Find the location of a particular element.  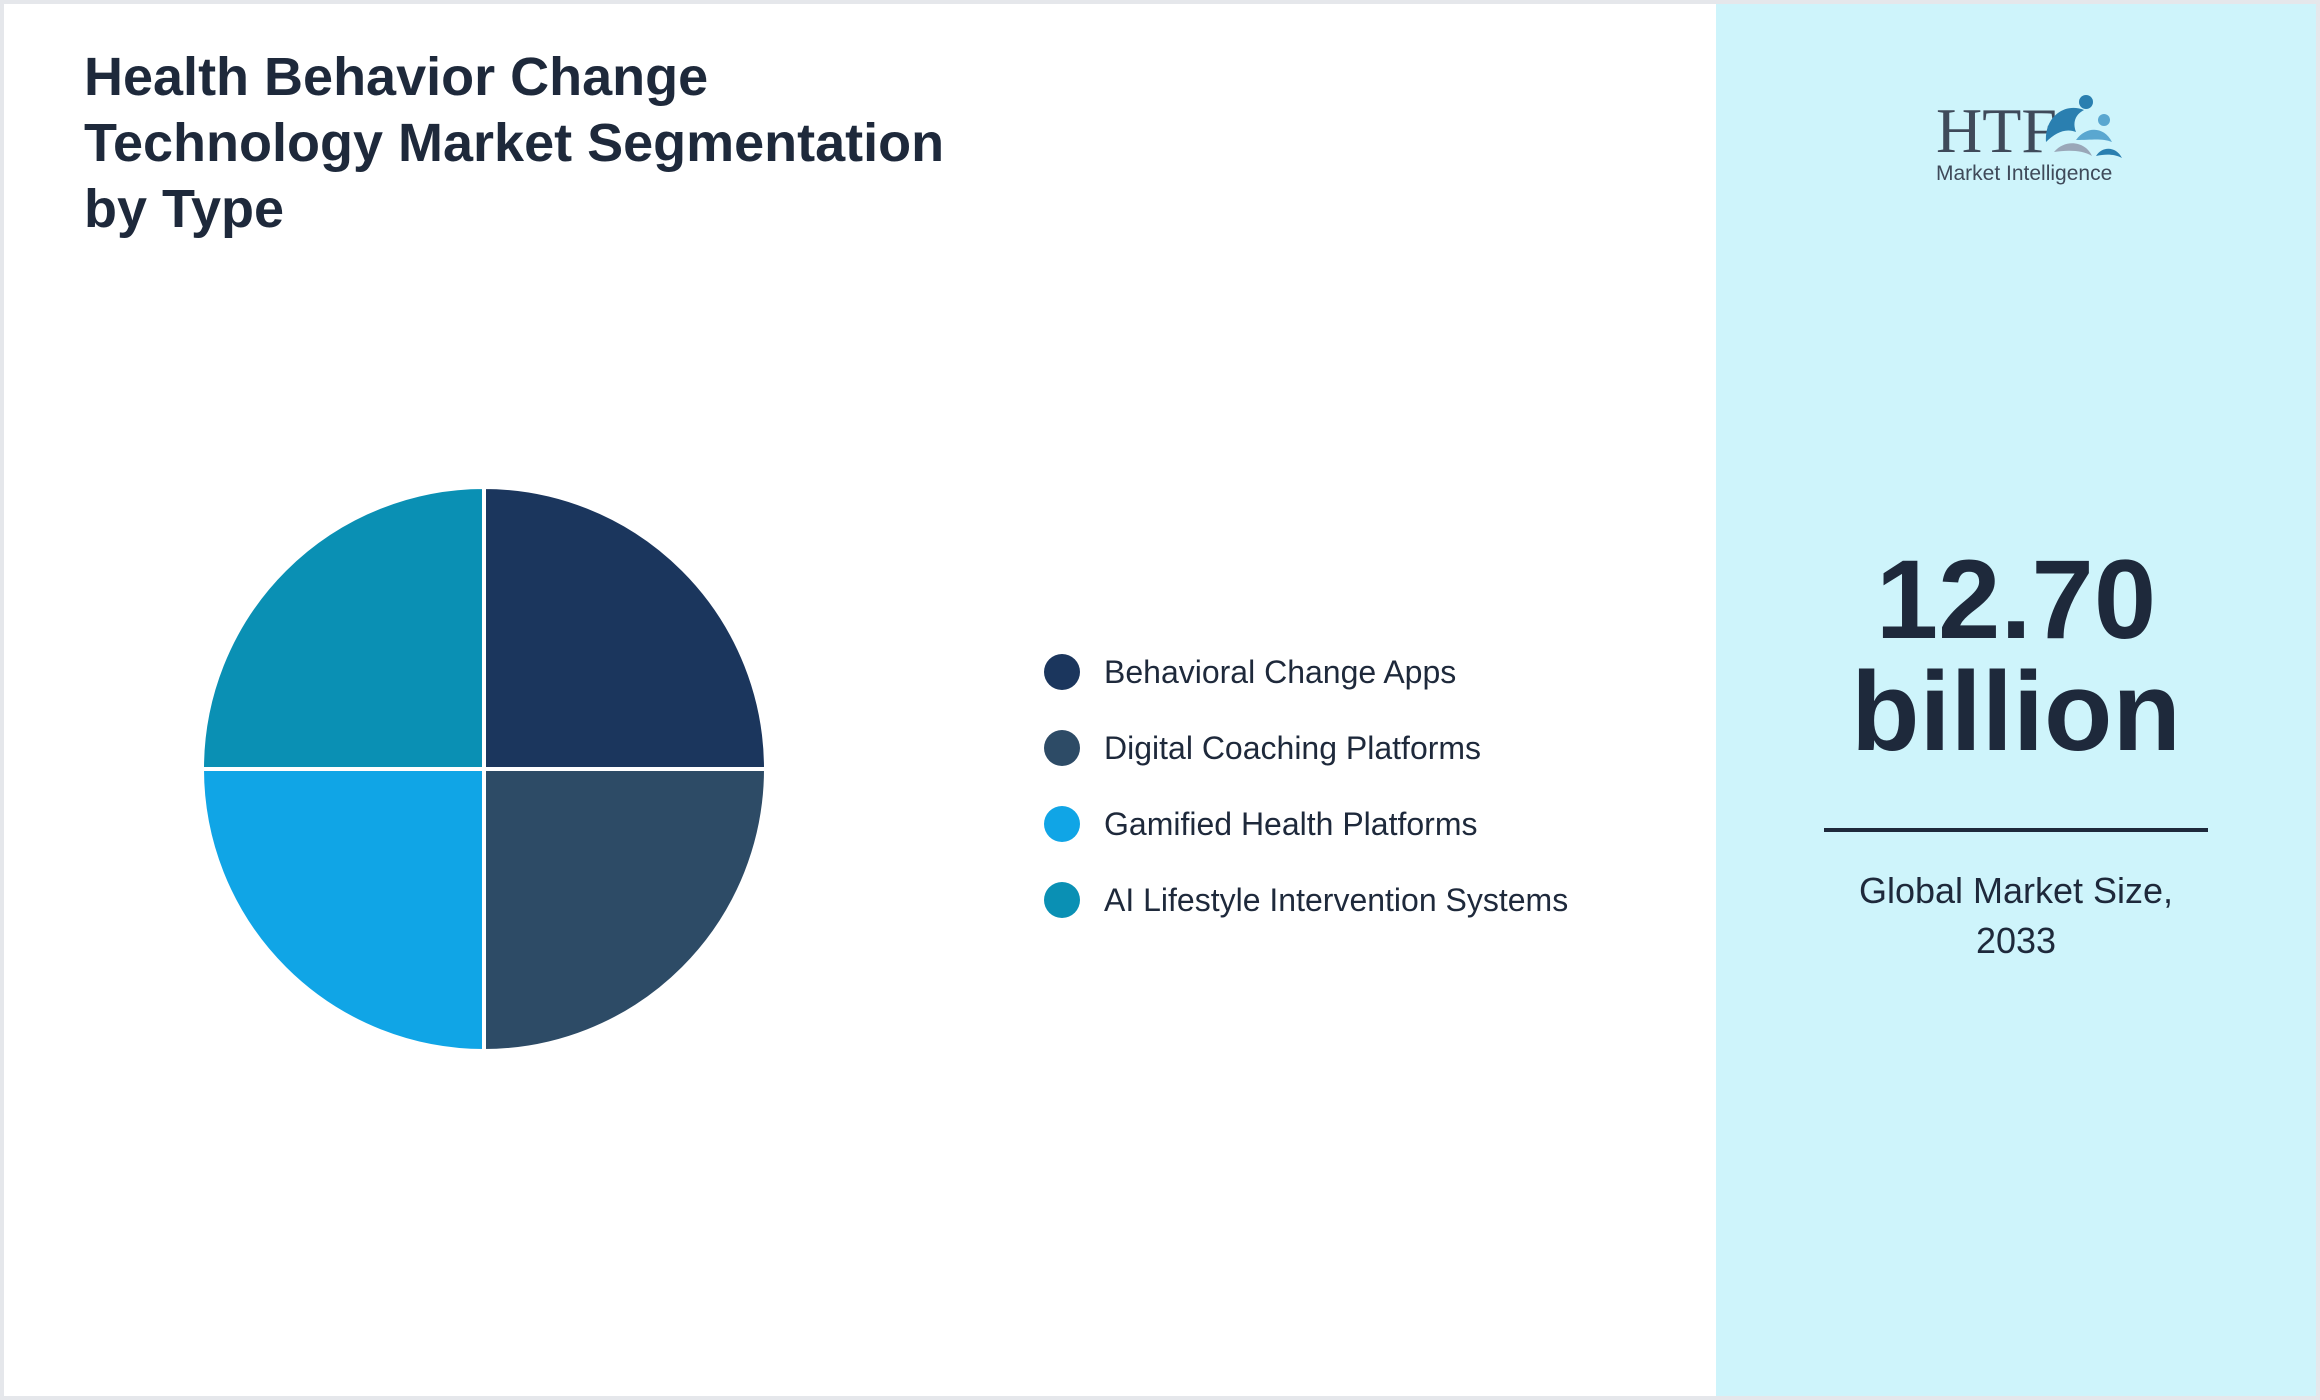

legend-item: Gamified Health Platforms is located at coordinates (1306, 824).